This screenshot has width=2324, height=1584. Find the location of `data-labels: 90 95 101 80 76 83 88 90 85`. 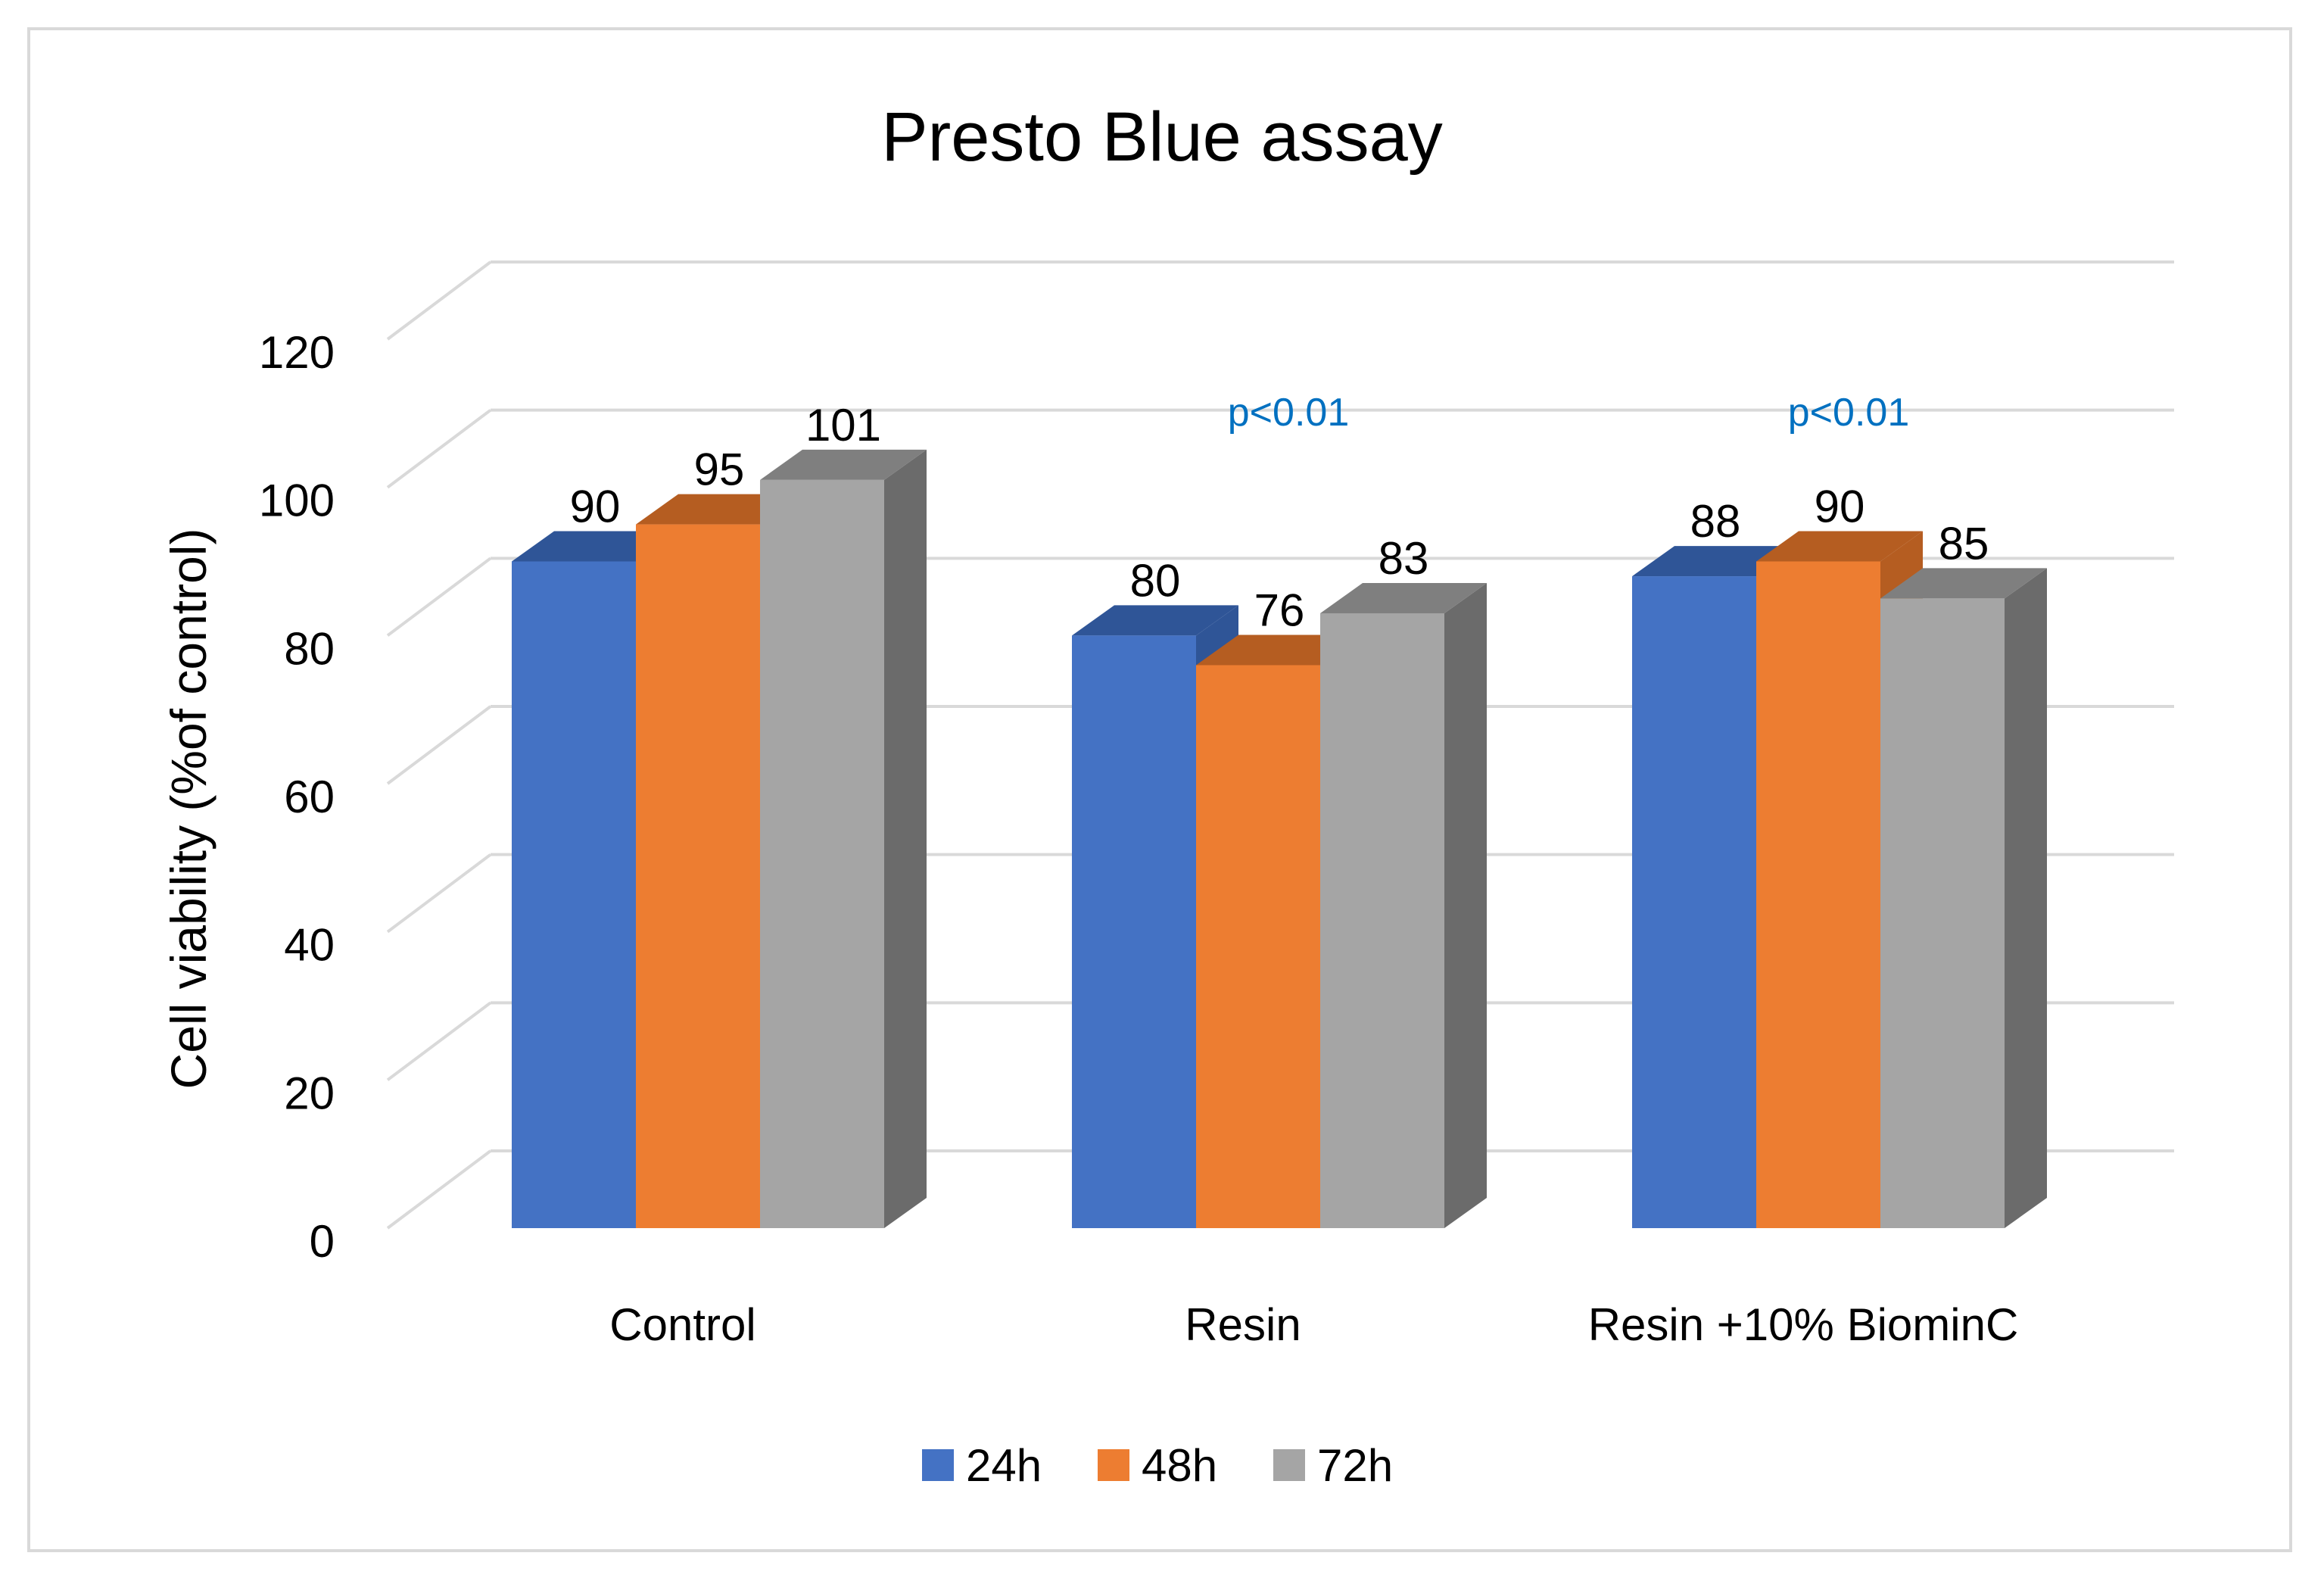

data-labels: 90 95 101 80 76 83 88 90 85 is located at coordinates (1279, 518).